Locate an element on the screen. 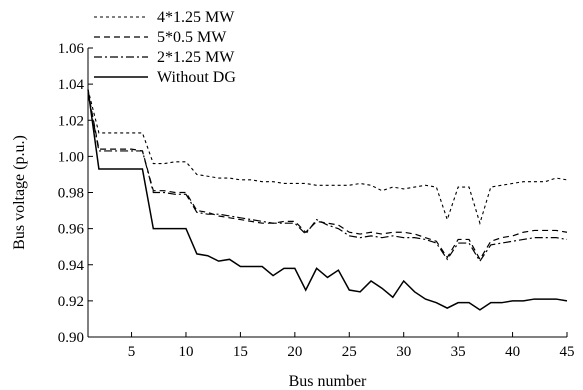 The image size is (583, 390). y-tick-label: 0.92 is located at coordinates (71, 302).